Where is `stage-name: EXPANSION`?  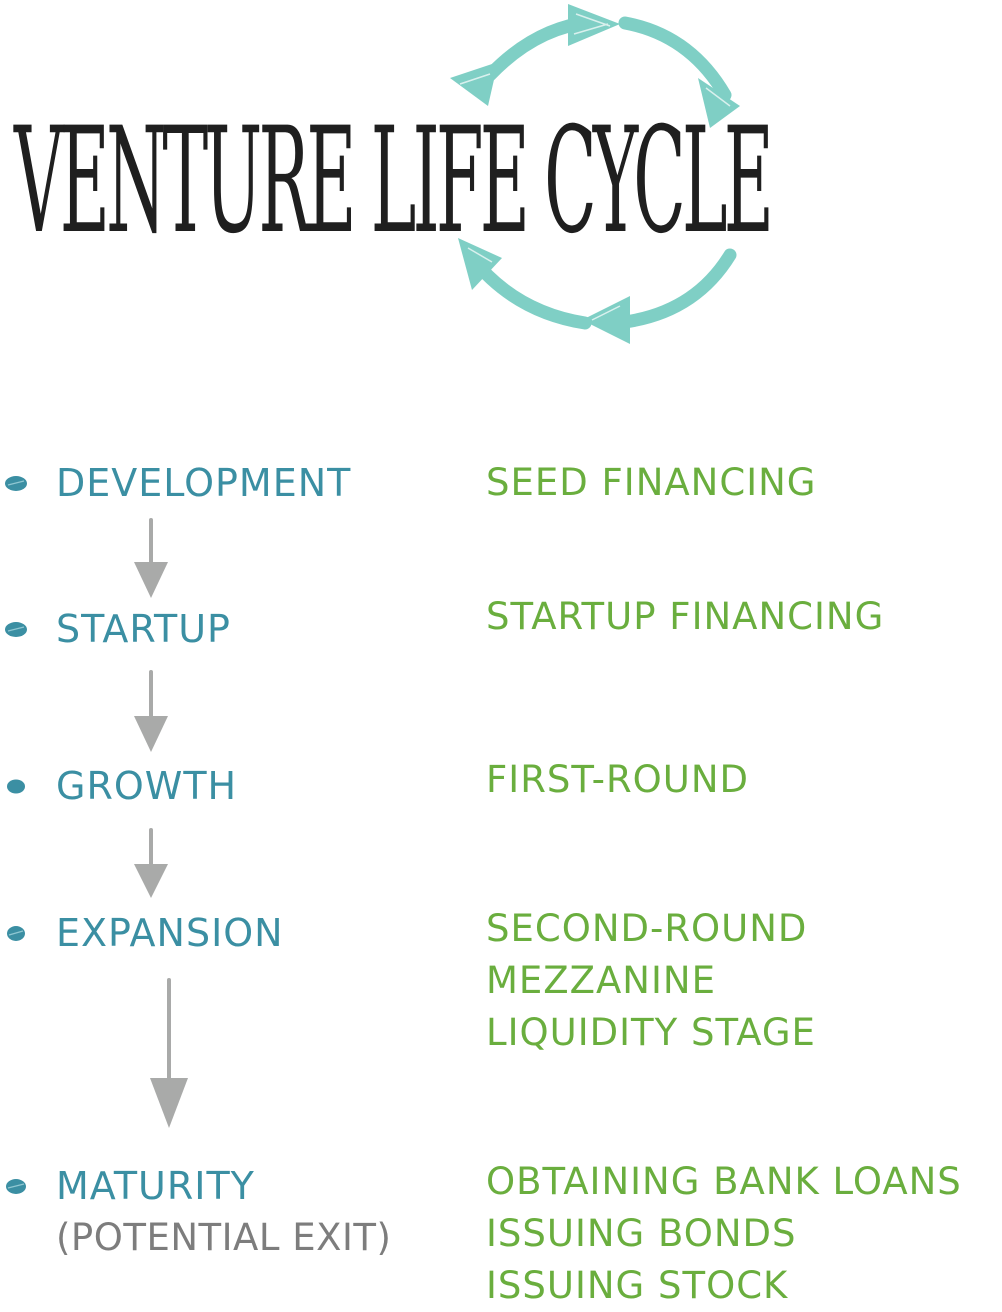
stage-name: EXPANSION is located at coordinates (170, 933).